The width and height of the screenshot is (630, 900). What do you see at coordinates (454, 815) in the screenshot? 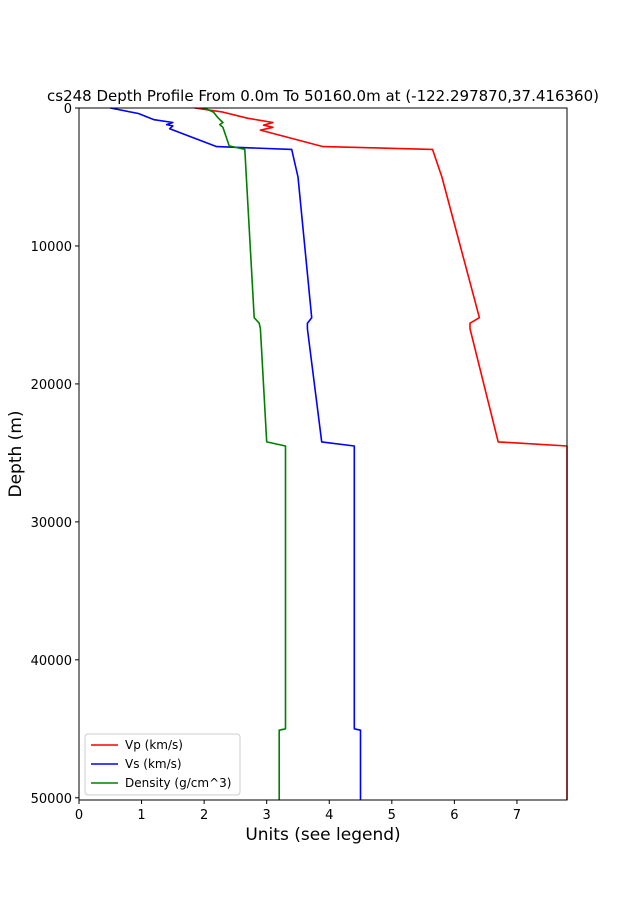
I see `x-tick-label: 6` at bounding box center [454, 815].